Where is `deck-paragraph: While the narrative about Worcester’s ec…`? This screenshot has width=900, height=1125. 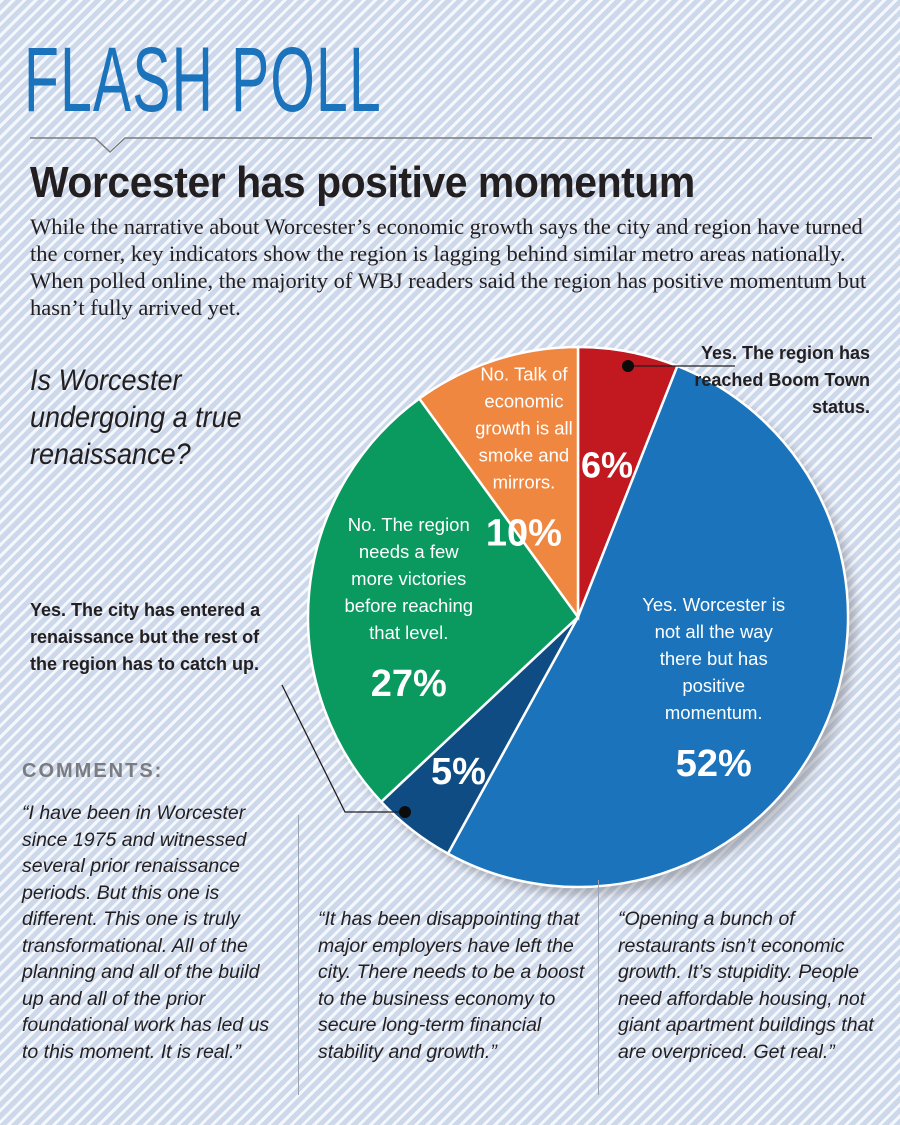 deck-paragraph: While the narrative about Worcester’s ec… is located at coordinates (448, 267).